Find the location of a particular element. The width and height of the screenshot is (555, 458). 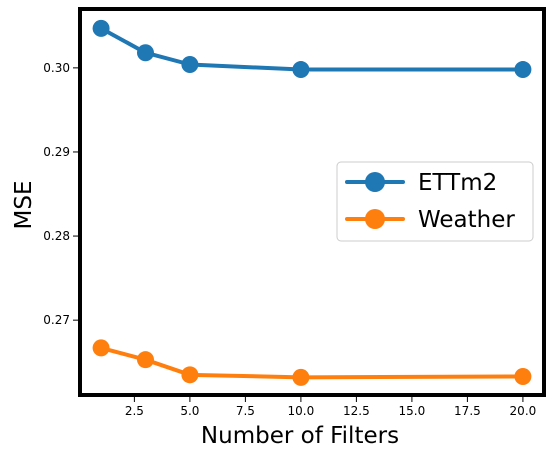

x-tick-label-1: 5.0 is located at coordinates (189, 411).